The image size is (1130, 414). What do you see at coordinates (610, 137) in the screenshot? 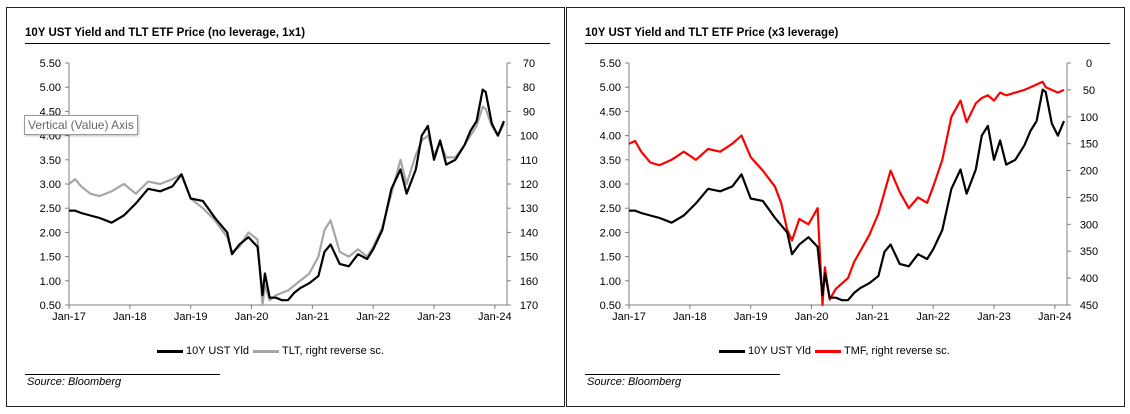
I see `y-left-tick-label: 4.00` at bounding box center [610, 137].